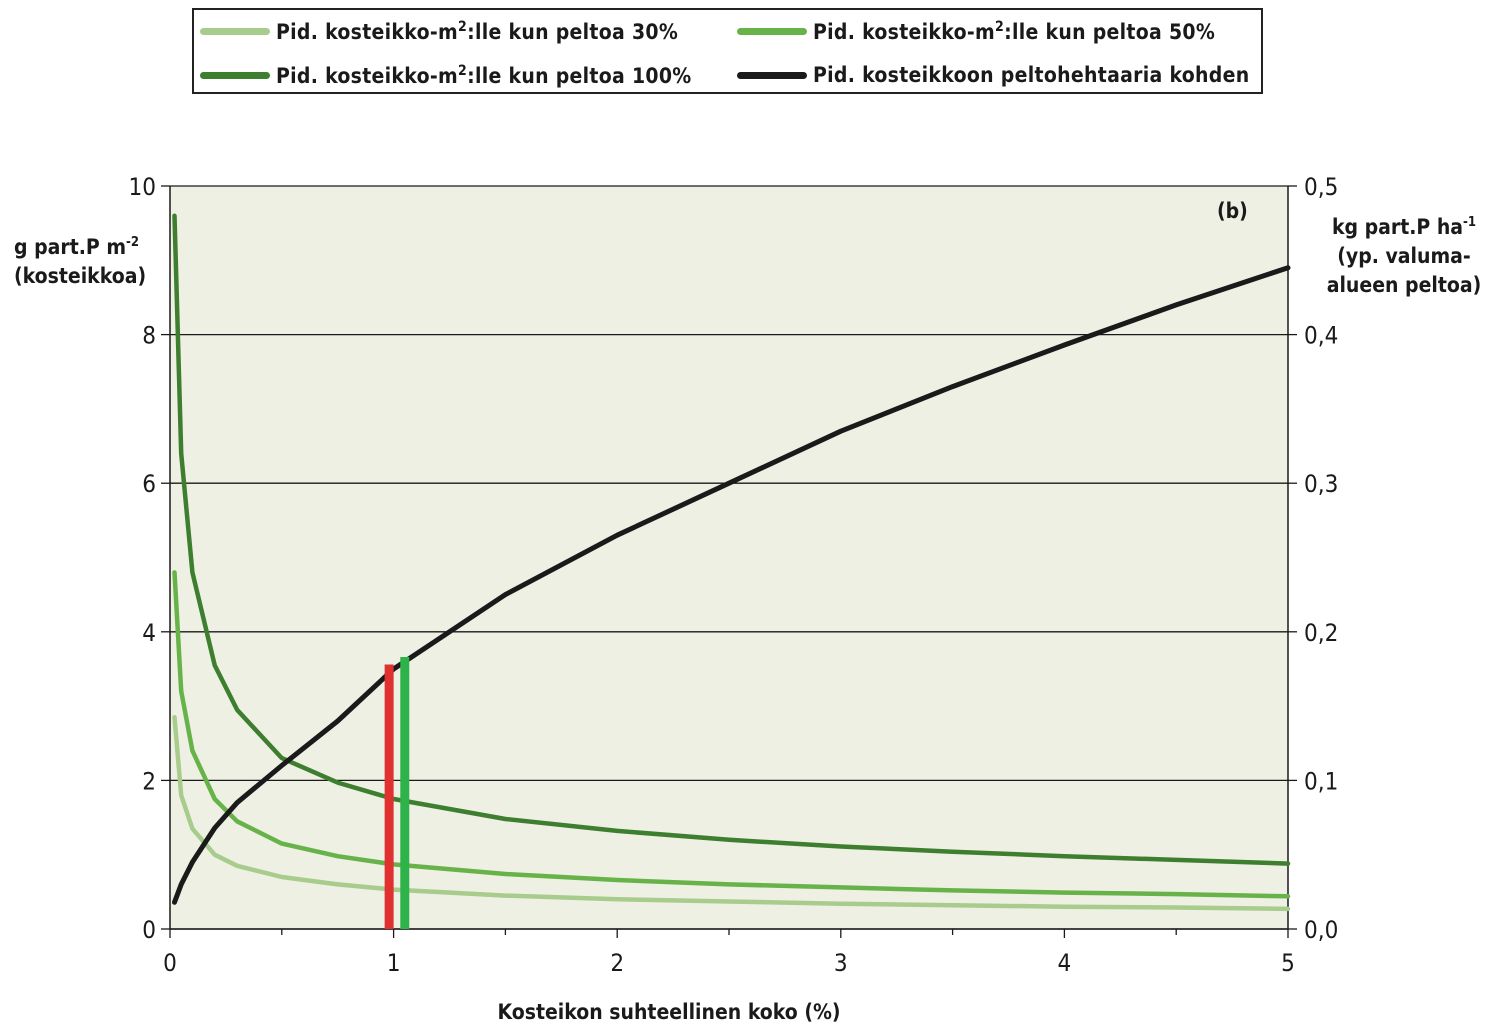  What do you see at coordinates (669, 1012) in the screenshot?
I see `x-axis-title: Kosteikon suhteellinen koko (%)` at bounding box center [669, 1012].